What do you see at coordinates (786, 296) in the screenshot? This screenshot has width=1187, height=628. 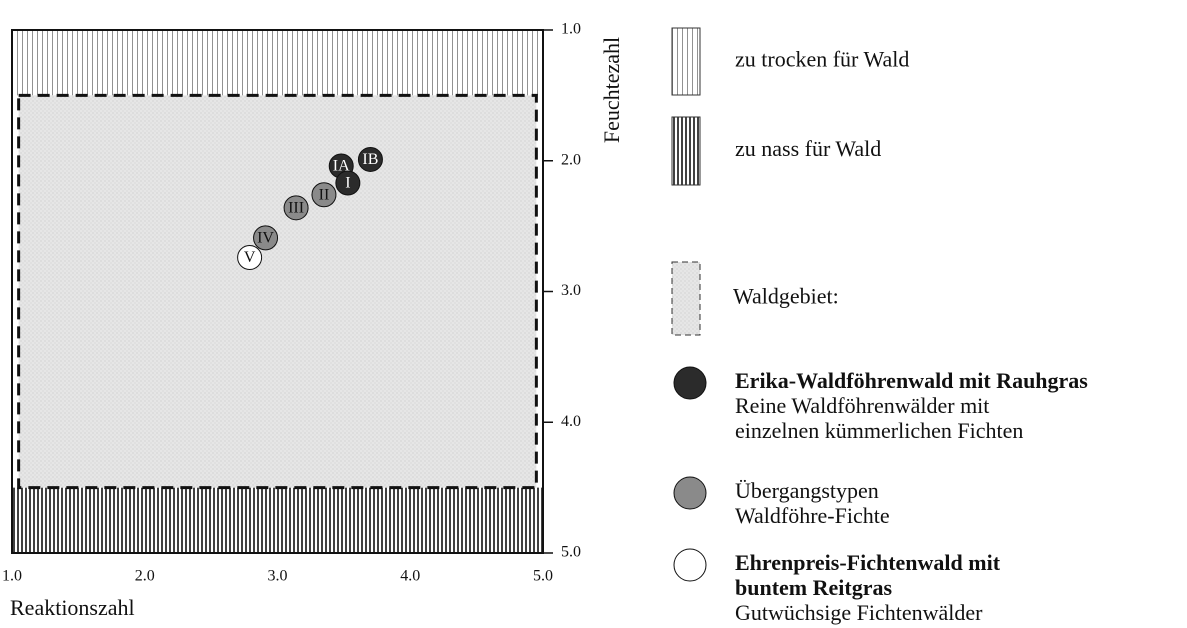 I see `legend-label: Waldgebiet:` at bounding box center [786, 296].